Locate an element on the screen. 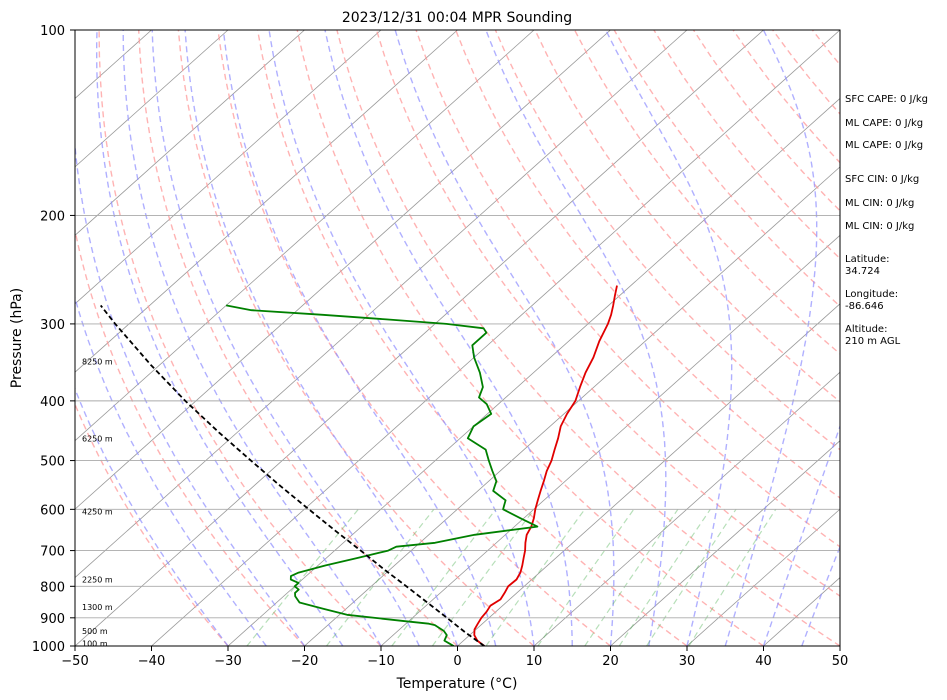  ml-cape-text: ML CAPE: 0 J/kg is located at coordinates (884, 123).